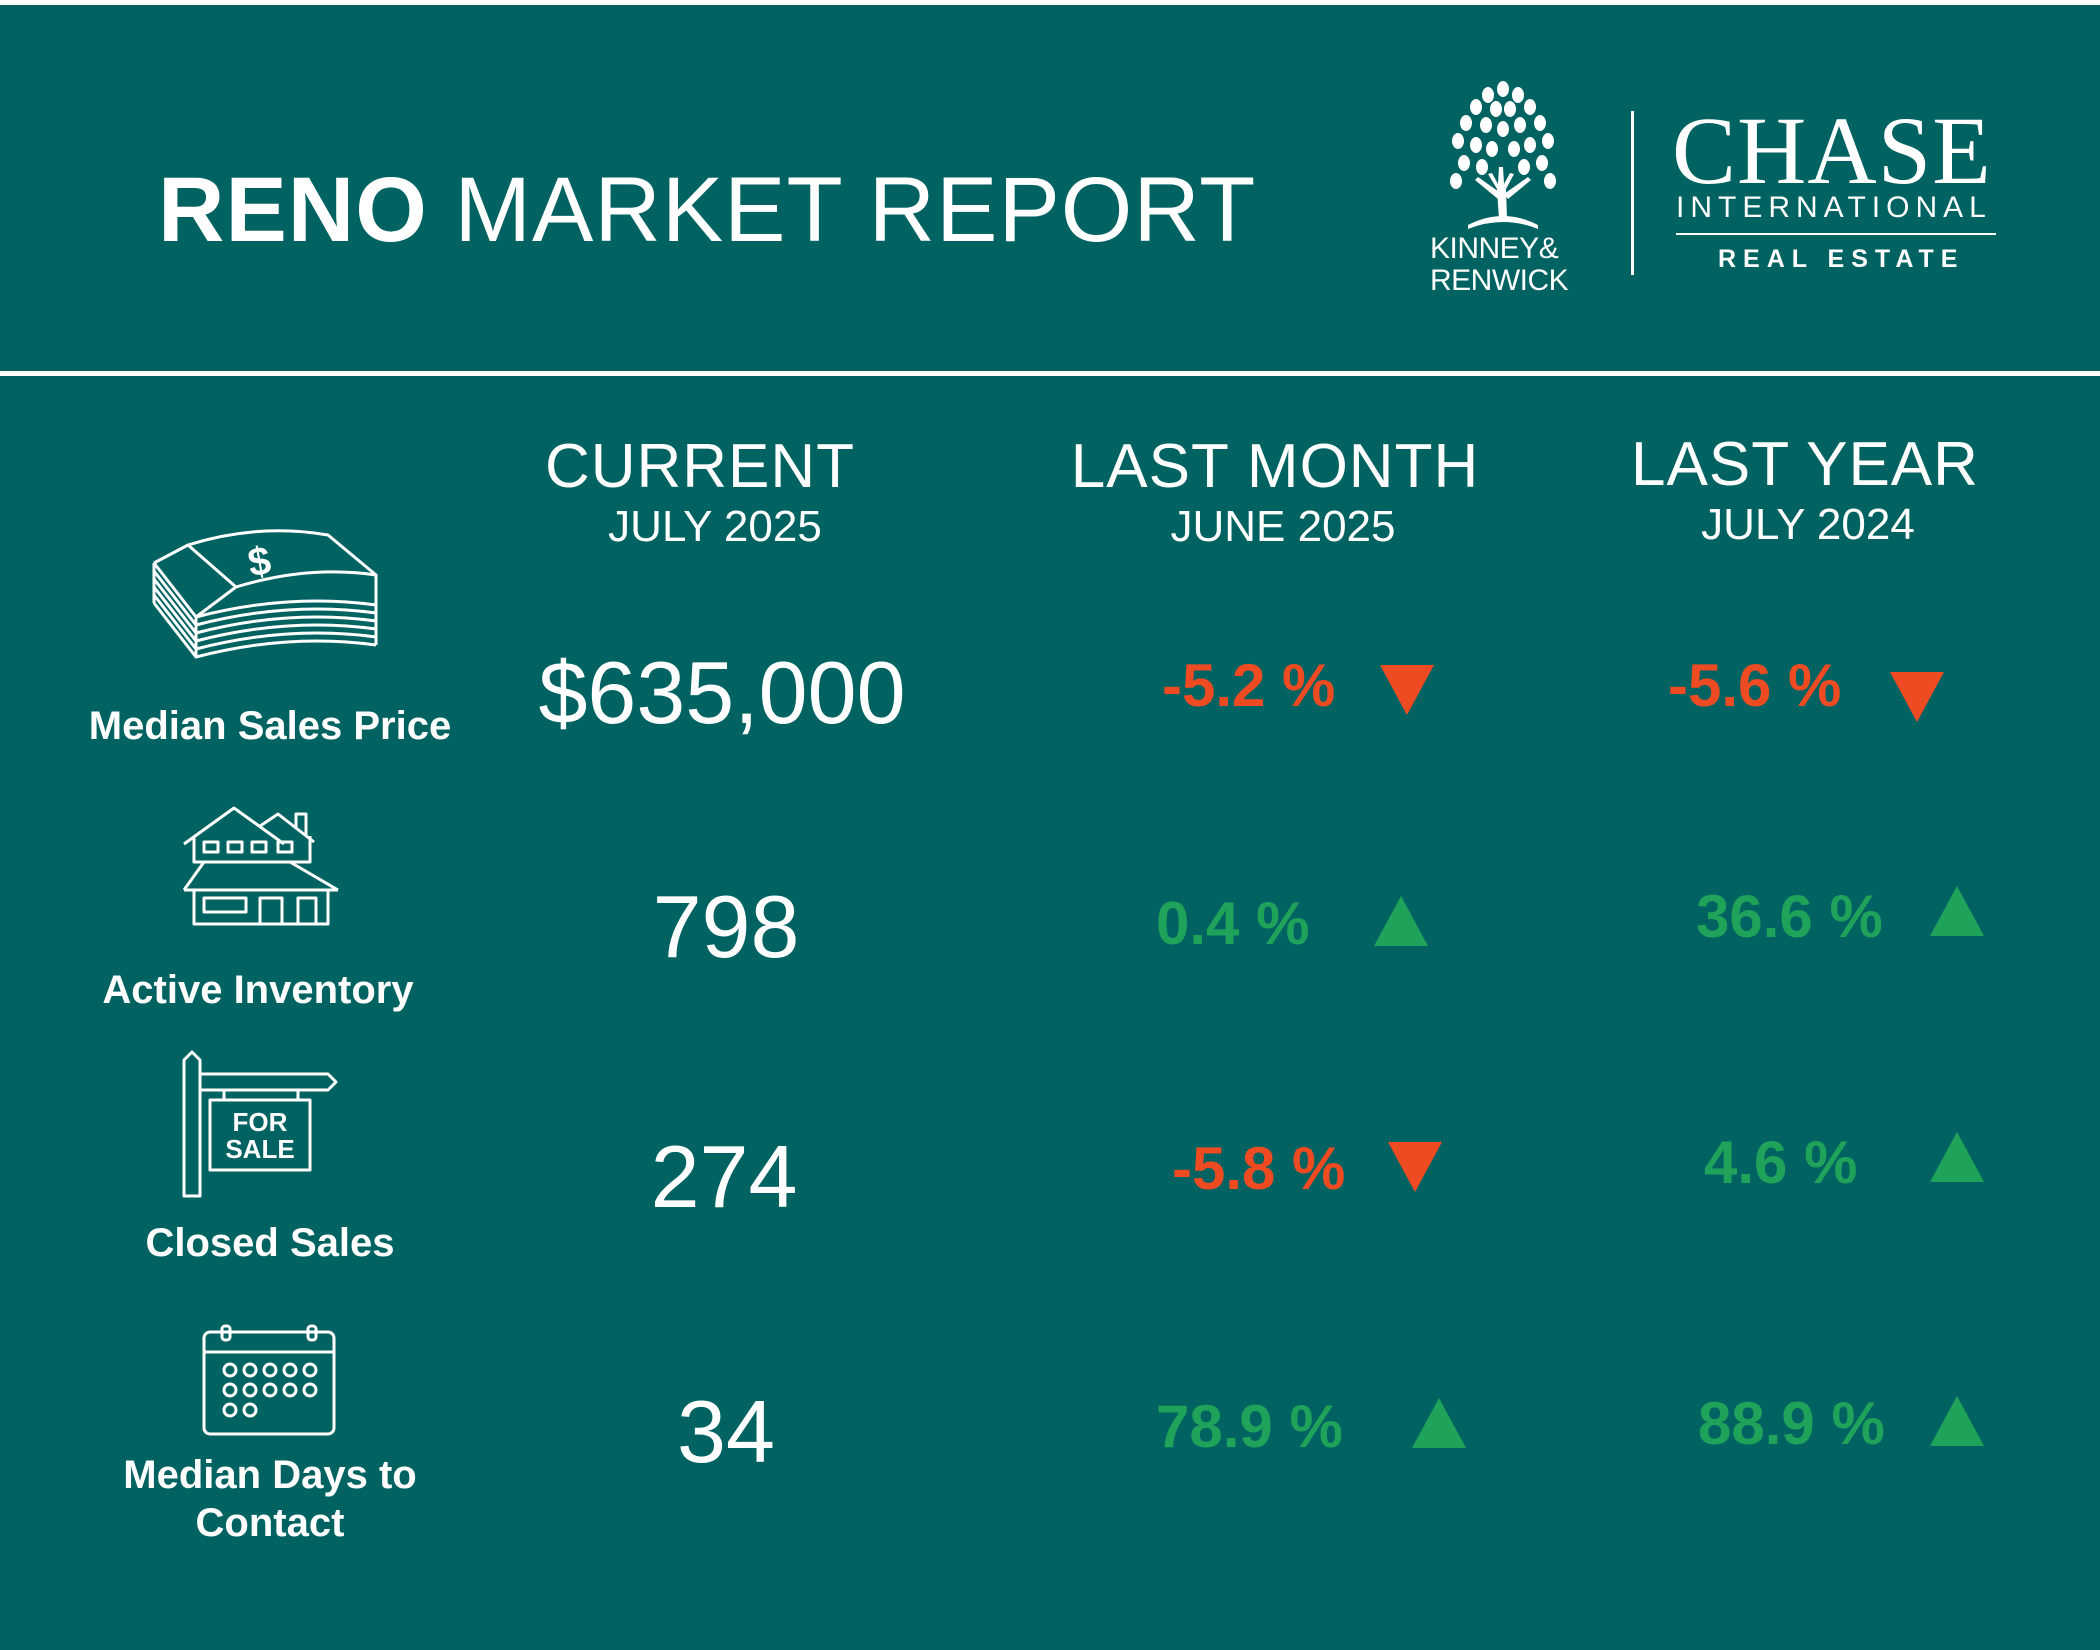 Image resolution: width=2100 pixels, height=1650 pixels. I want to click on current-value-active-inventory: 798, so click(726, 926).